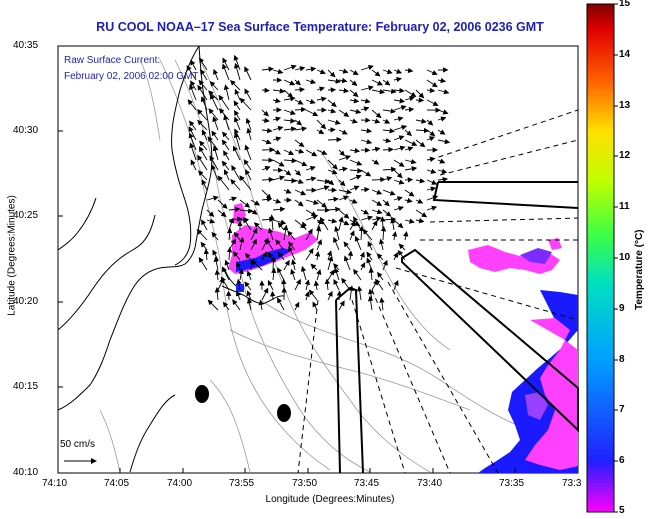 This screenshot has height=519, width=651. Describe the element at coordinates (286, 470) in the screenshot. I see `x-tick-marks` at that location.